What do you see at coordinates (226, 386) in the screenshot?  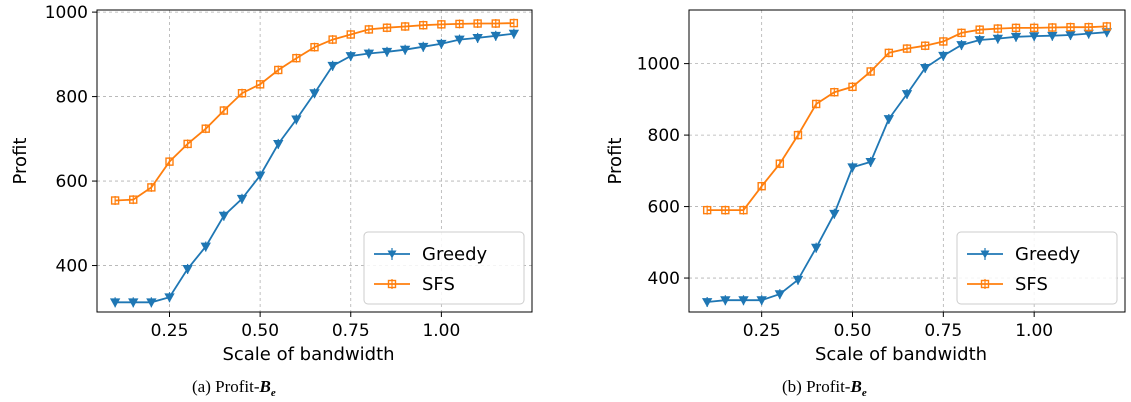 I see `caption-text: (a) Profit-` at bounding box center [226, 386].